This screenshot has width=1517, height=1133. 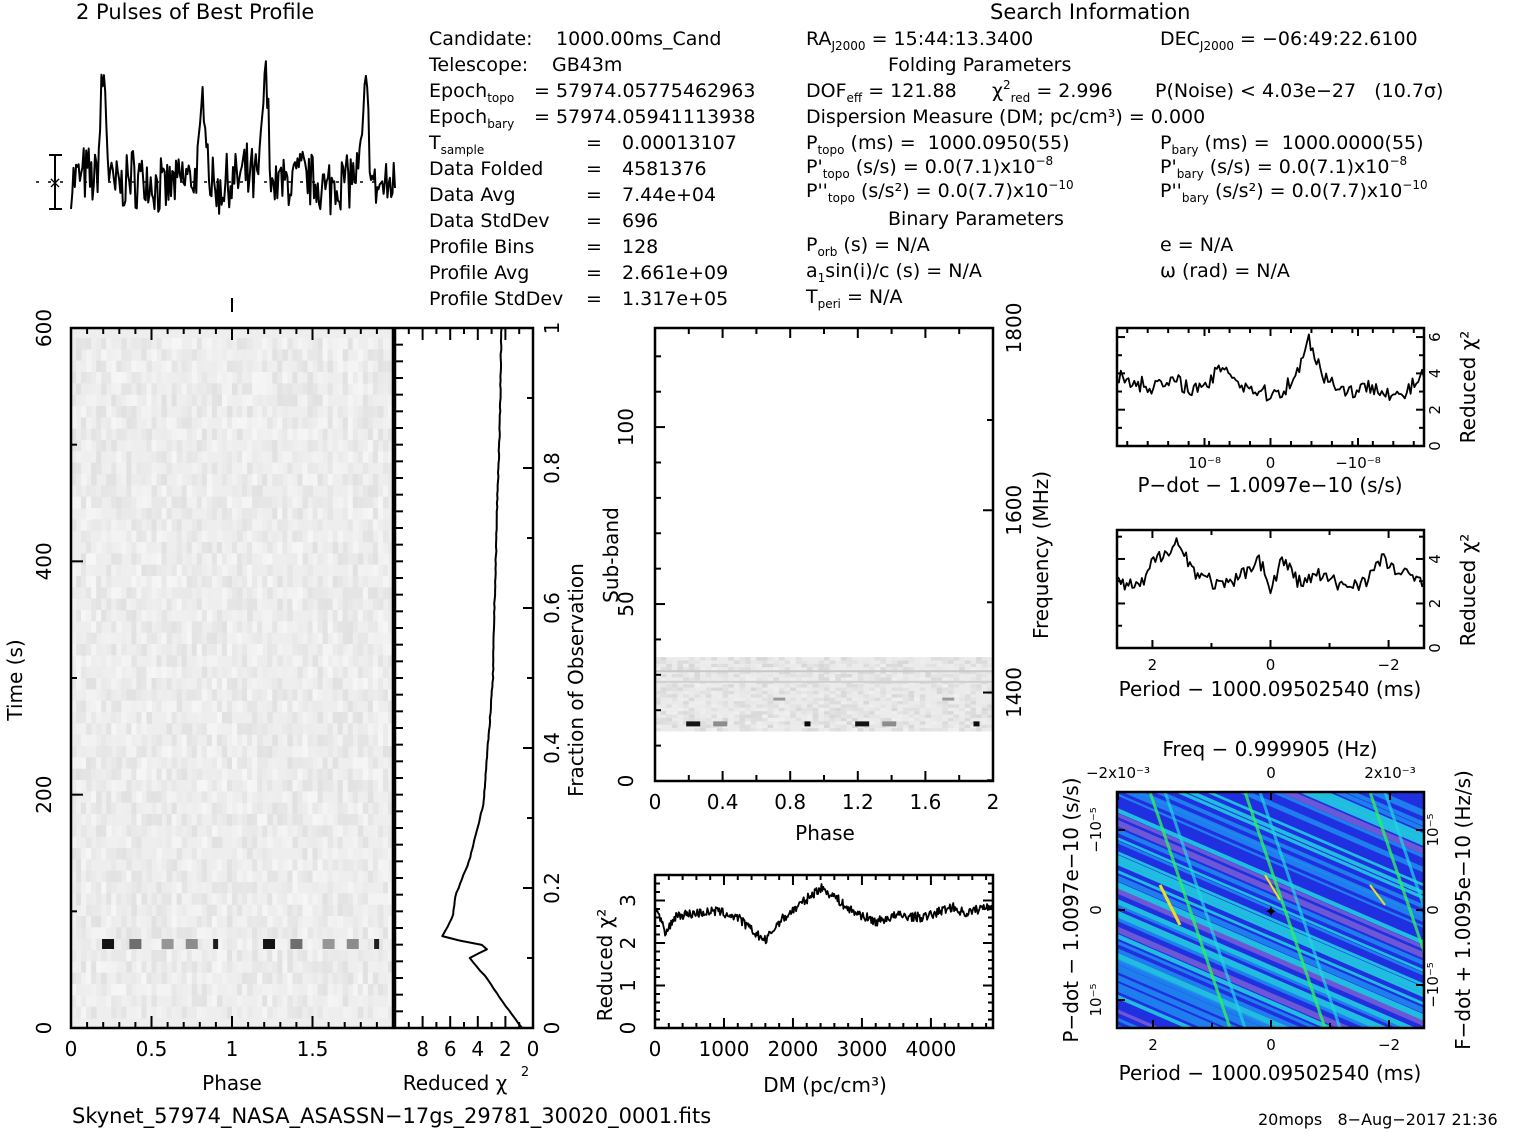 What do you see at coordinates (626, 427) in the screenshot?
I see `y-tick-label: 100` at bounding box center [626, 427].